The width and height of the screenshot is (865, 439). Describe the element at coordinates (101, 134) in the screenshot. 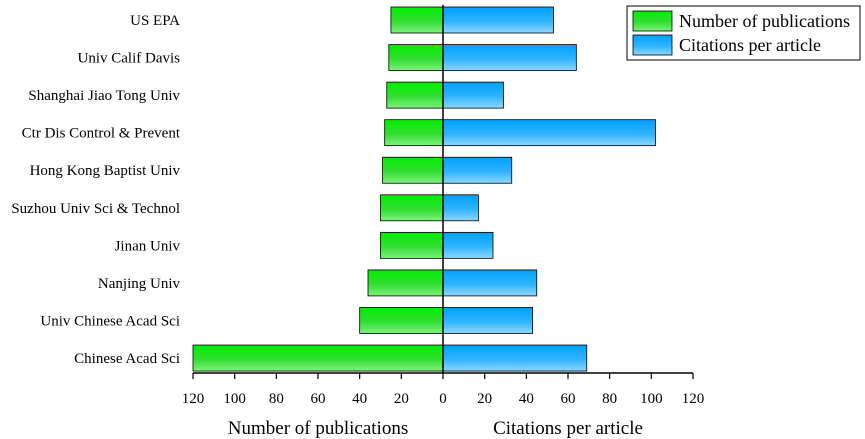

I see `category-label: Ctr Dis Control & Prevent` at that location.